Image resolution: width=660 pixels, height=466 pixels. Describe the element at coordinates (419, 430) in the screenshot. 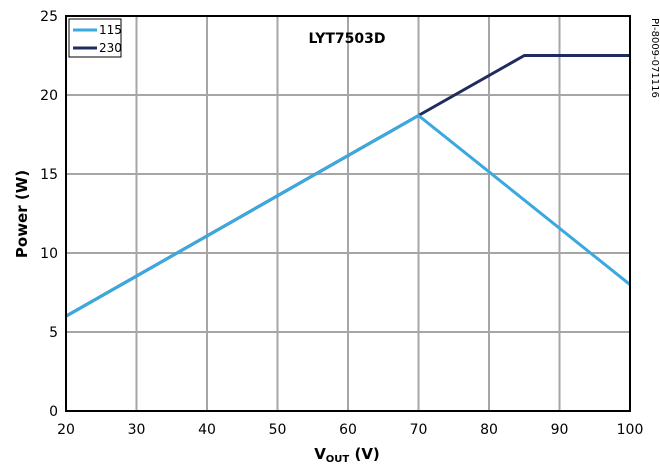

I see `x-tick-label: 70` at that location.